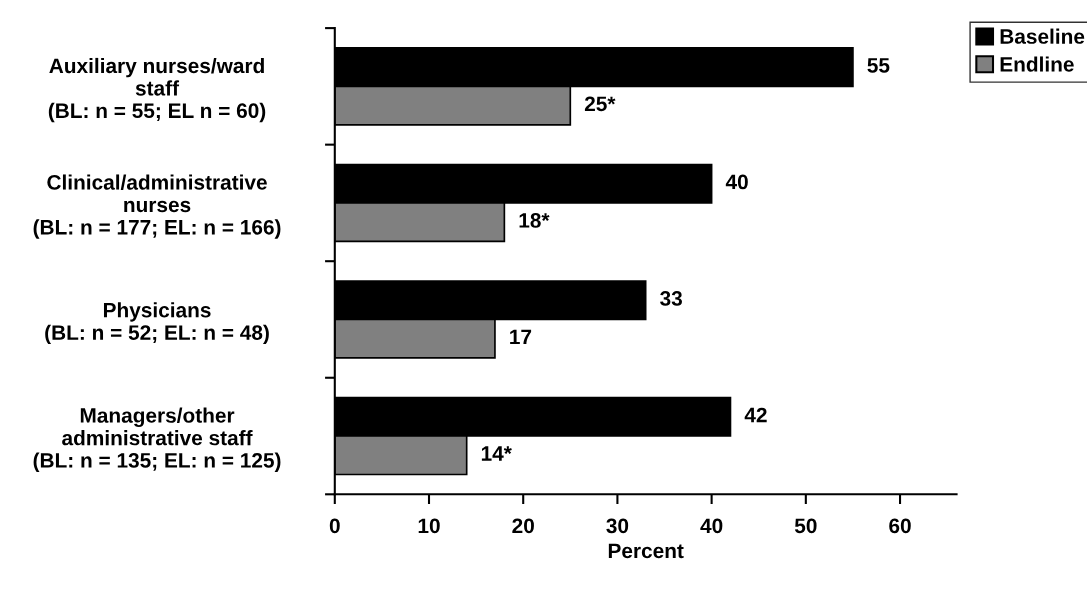 The height and width of the screenshot is (611, 1087). What do you see at coordinates (523, 526) in the screenshot?
I see `x-tick-label: 20` at bounding box center [523, 526].